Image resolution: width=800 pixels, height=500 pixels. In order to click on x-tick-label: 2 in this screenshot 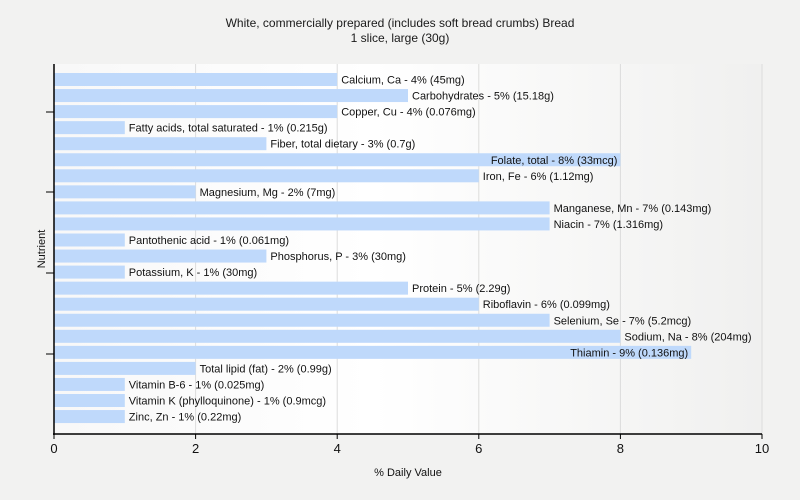, I will do `click(195, 448)`.